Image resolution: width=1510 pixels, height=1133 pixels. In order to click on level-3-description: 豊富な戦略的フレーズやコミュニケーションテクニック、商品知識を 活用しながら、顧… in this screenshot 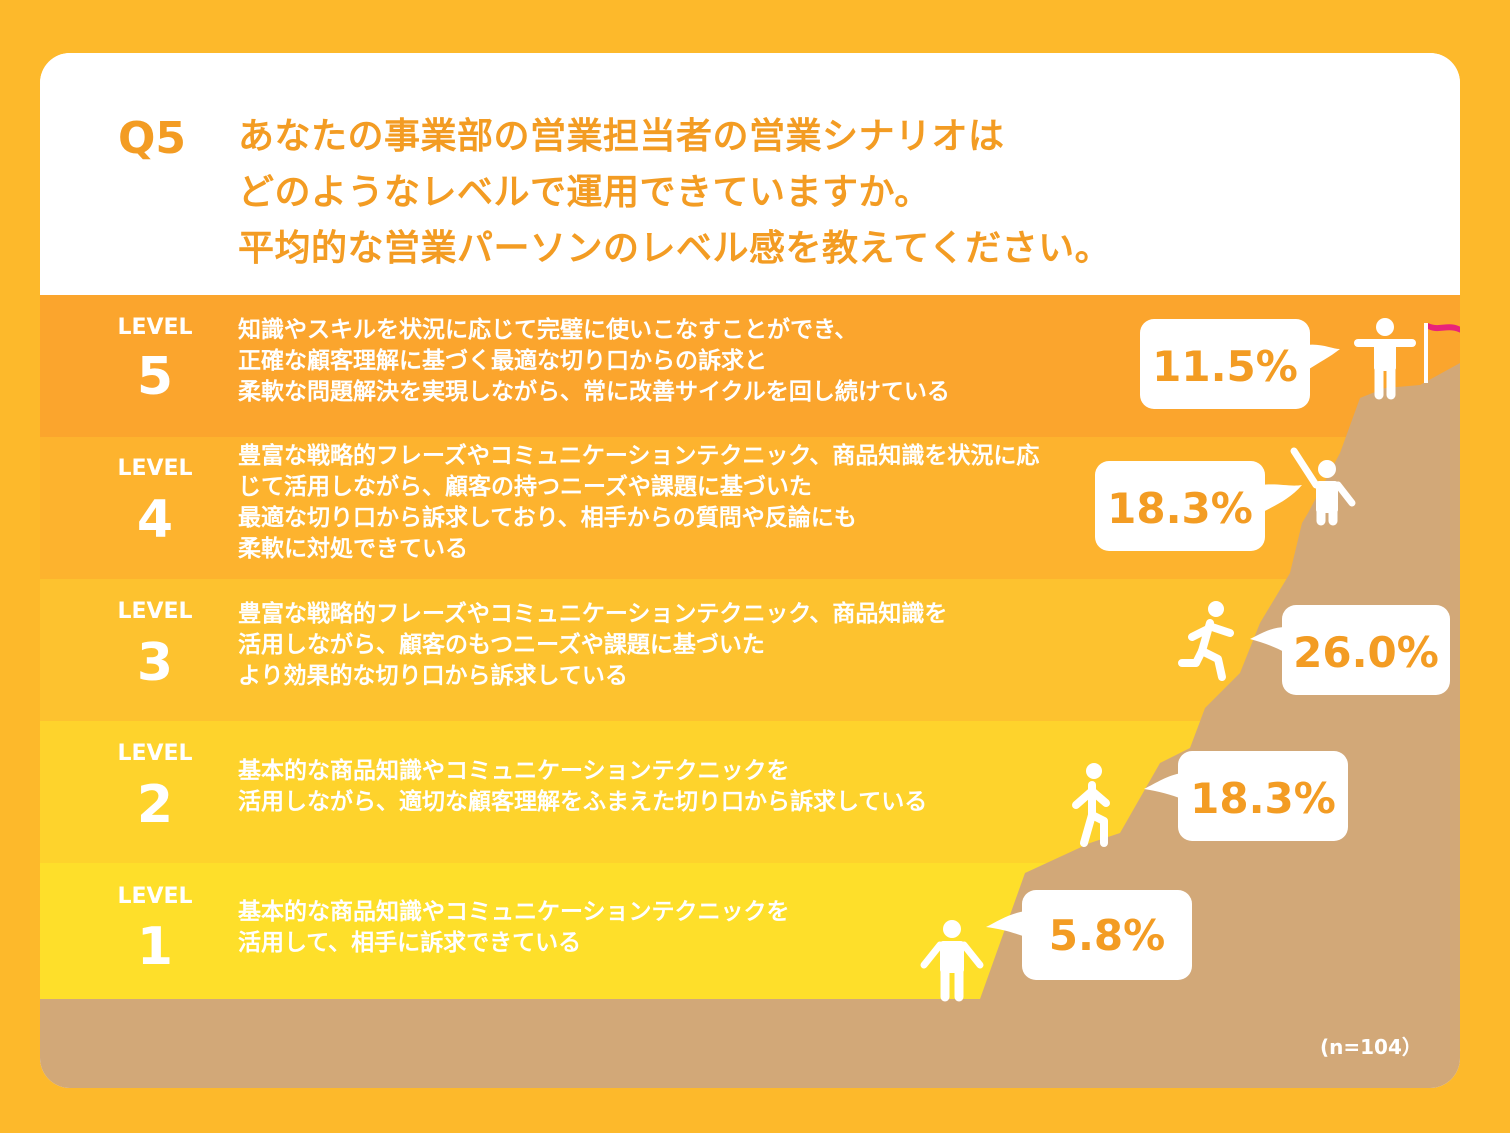, I will do `click(592, 645)`.